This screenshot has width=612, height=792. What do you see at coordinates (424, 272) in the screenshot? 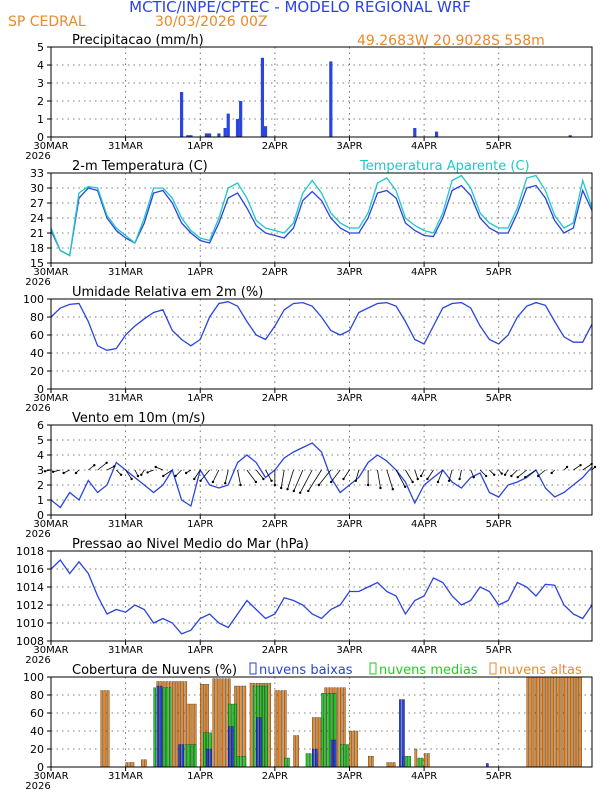
I see `temp-xtick-label: 4APR` at bounding box center [424, 272].